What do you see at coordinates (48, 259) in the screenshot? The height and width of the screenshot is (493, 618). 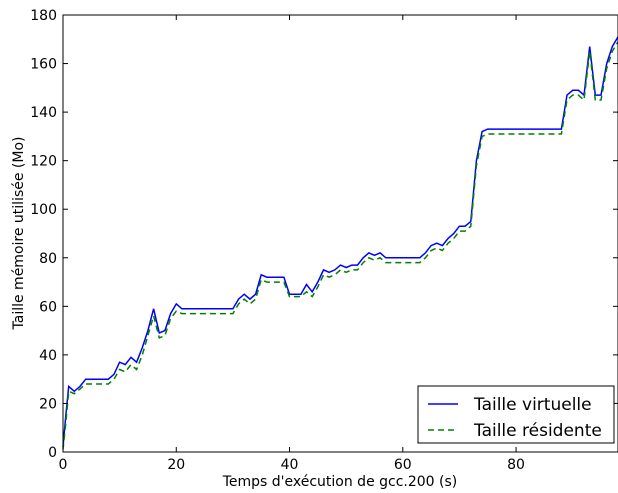 I see `y-tick-label: 80` at bounding box center [48, 259].